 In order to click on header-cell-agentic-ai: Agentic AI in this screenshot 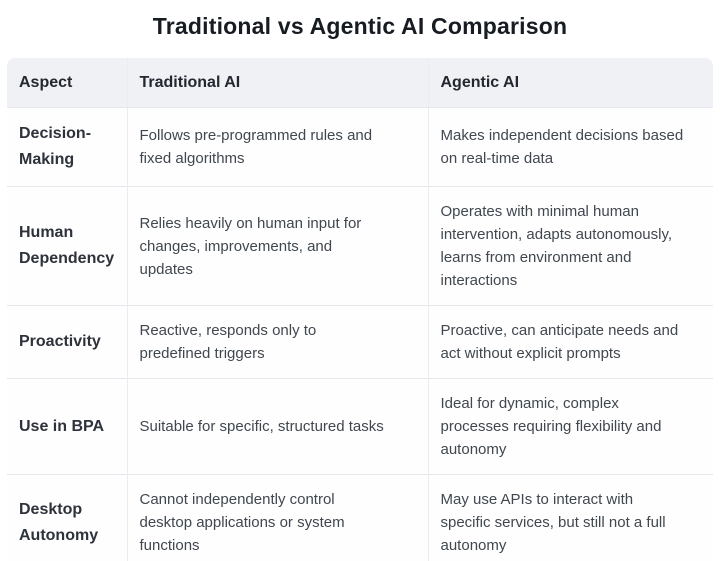, I will do `click(570, 83)`.